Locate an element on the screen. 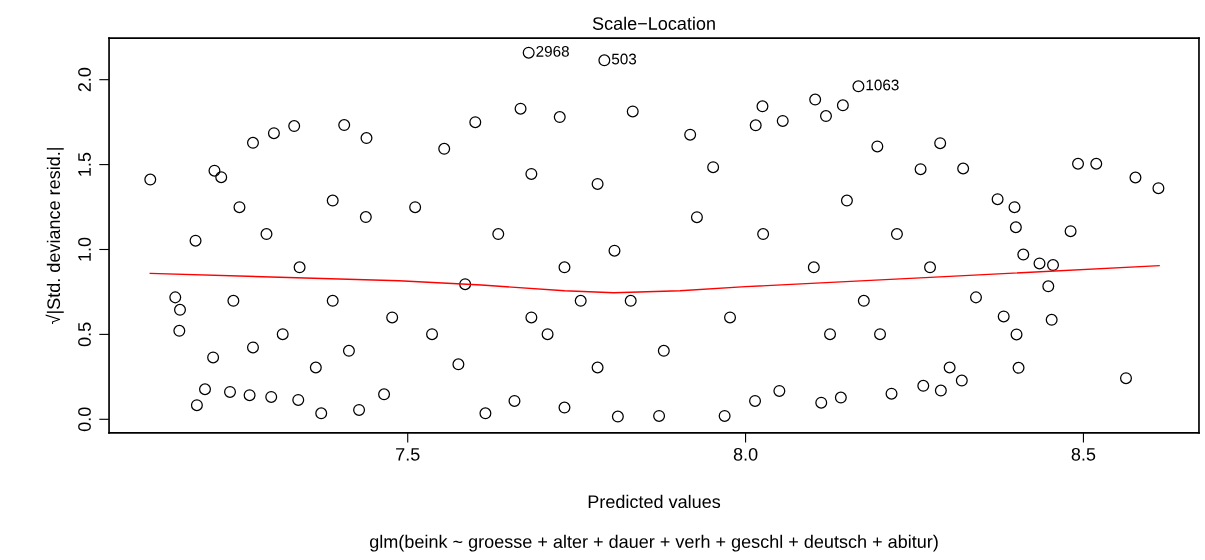 The height and width of the screenshot is (560, 1205). x-axis-title: Predicted values is located at coordinates (654, 501).